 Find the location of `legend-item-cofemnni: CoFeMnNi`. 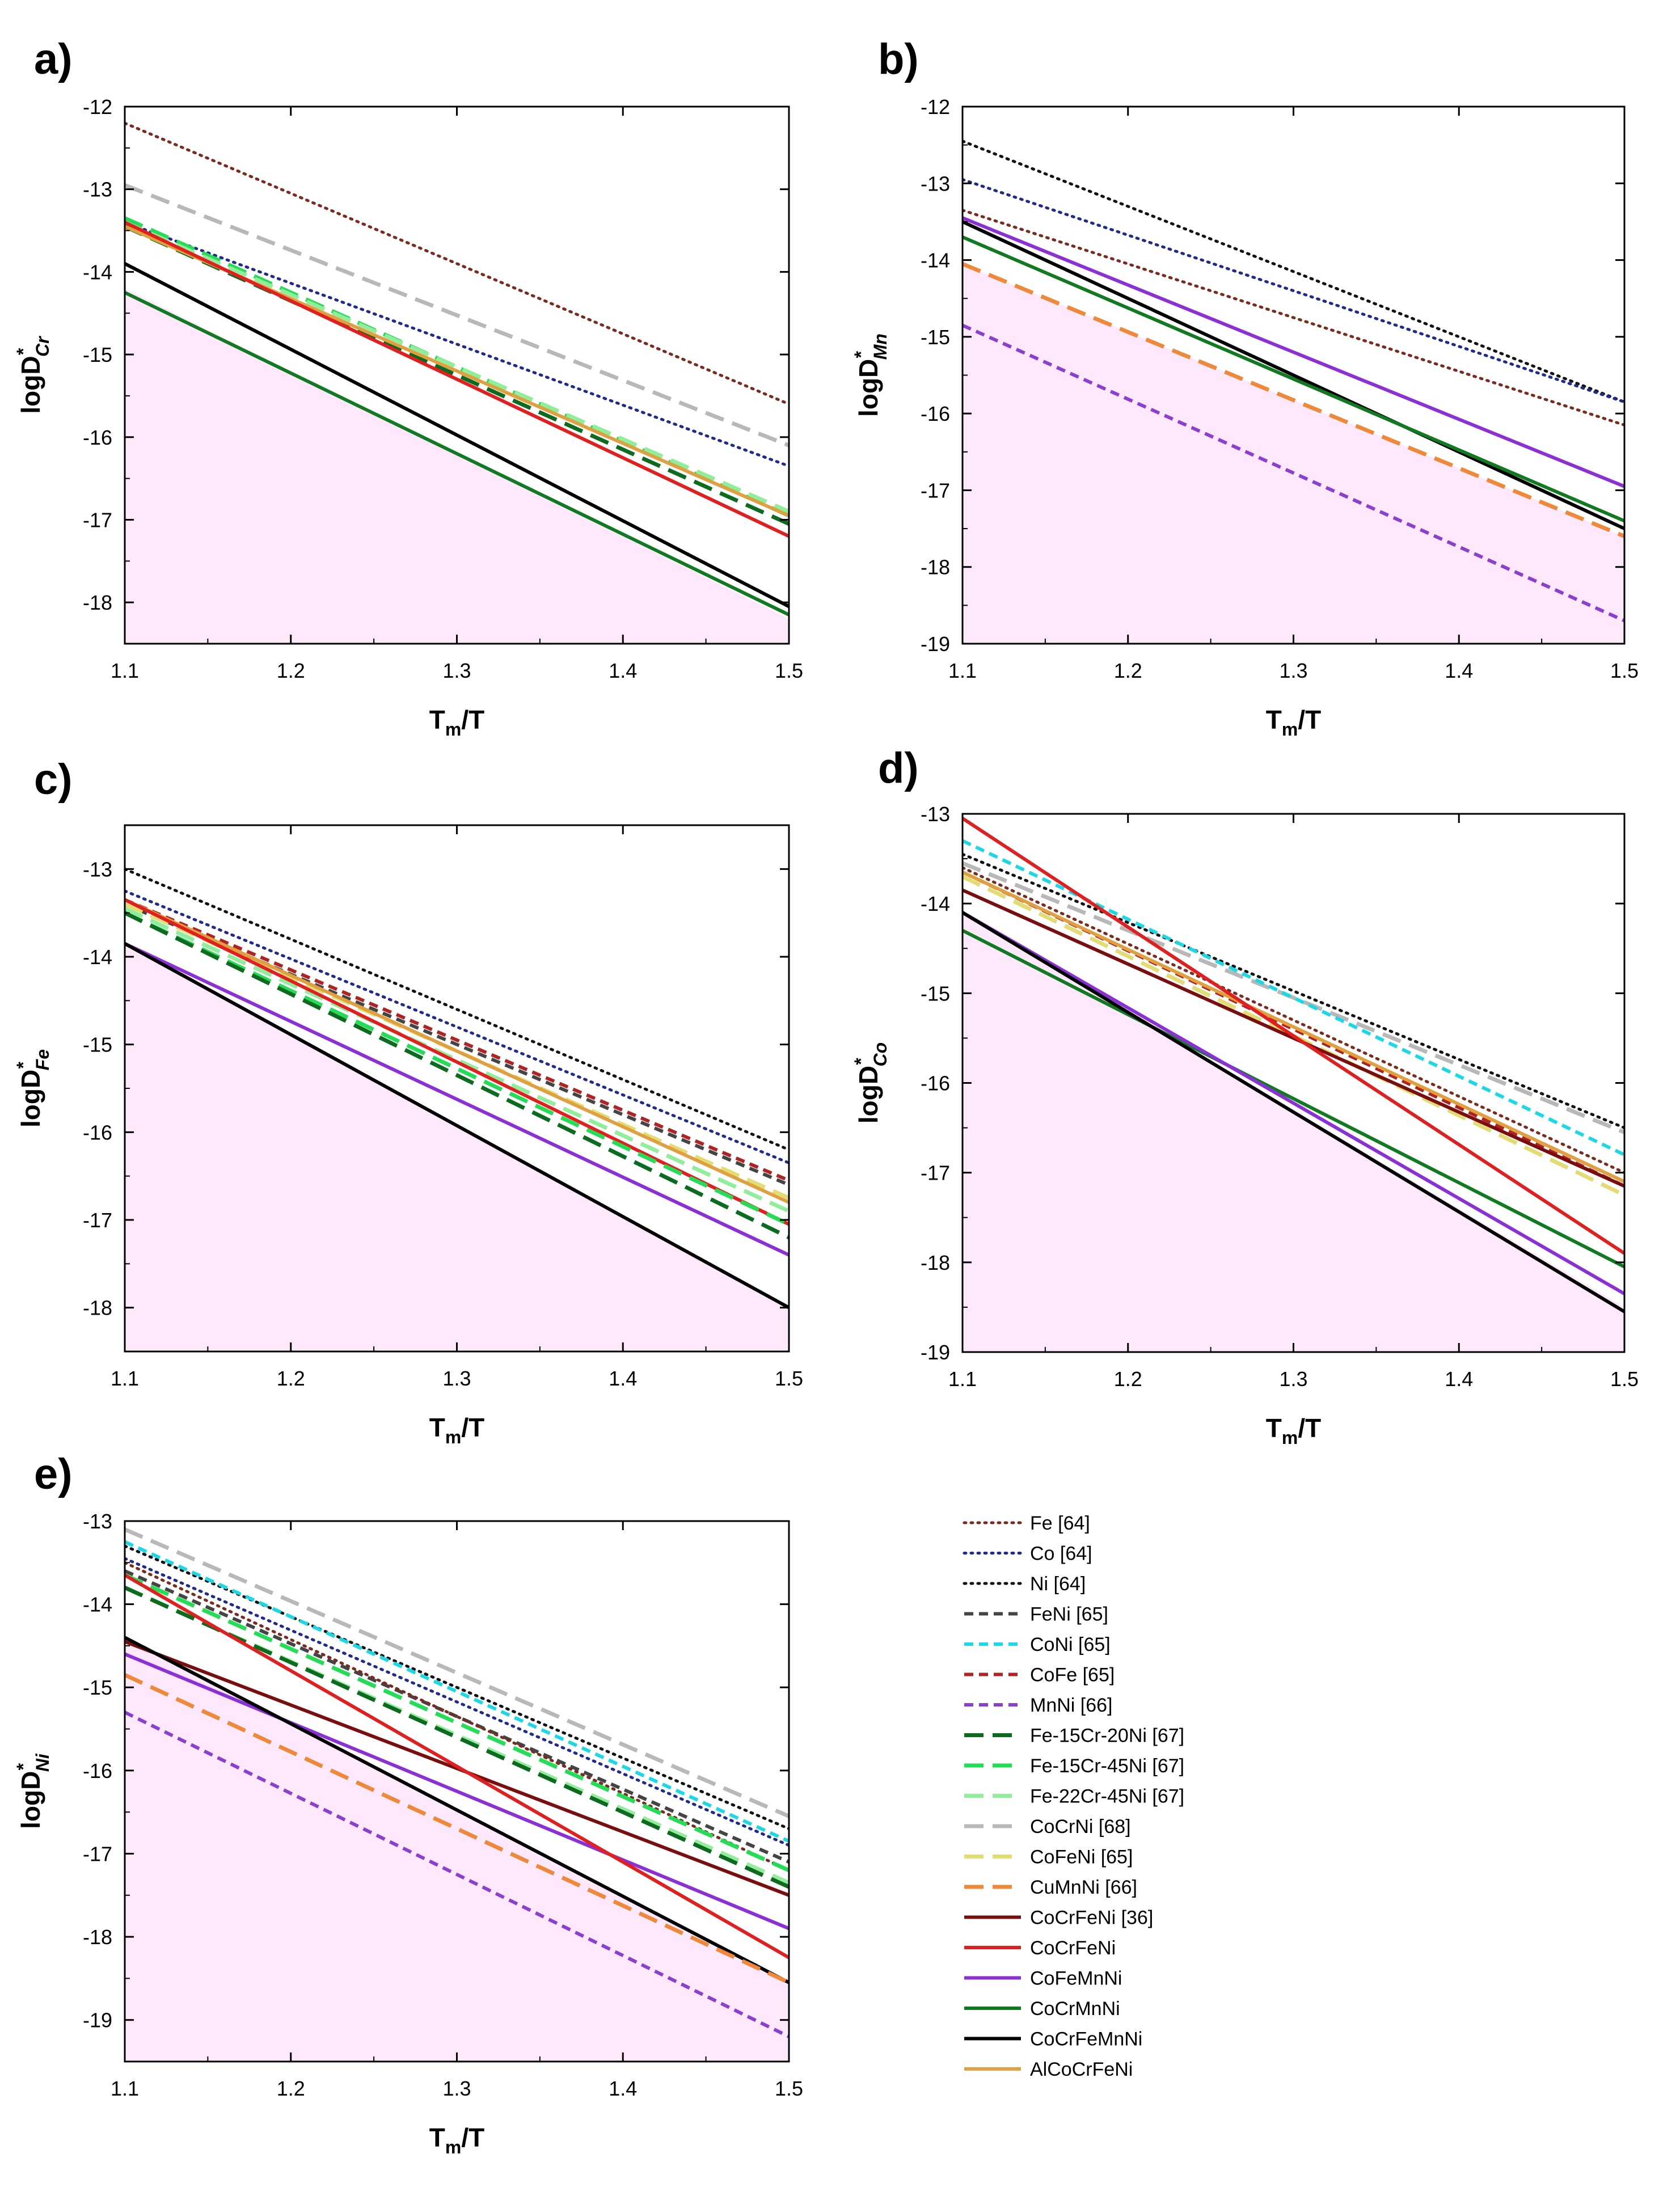

legend-item-cofemnni: CoFeMnNi is located at coordinates (1043, 1979).